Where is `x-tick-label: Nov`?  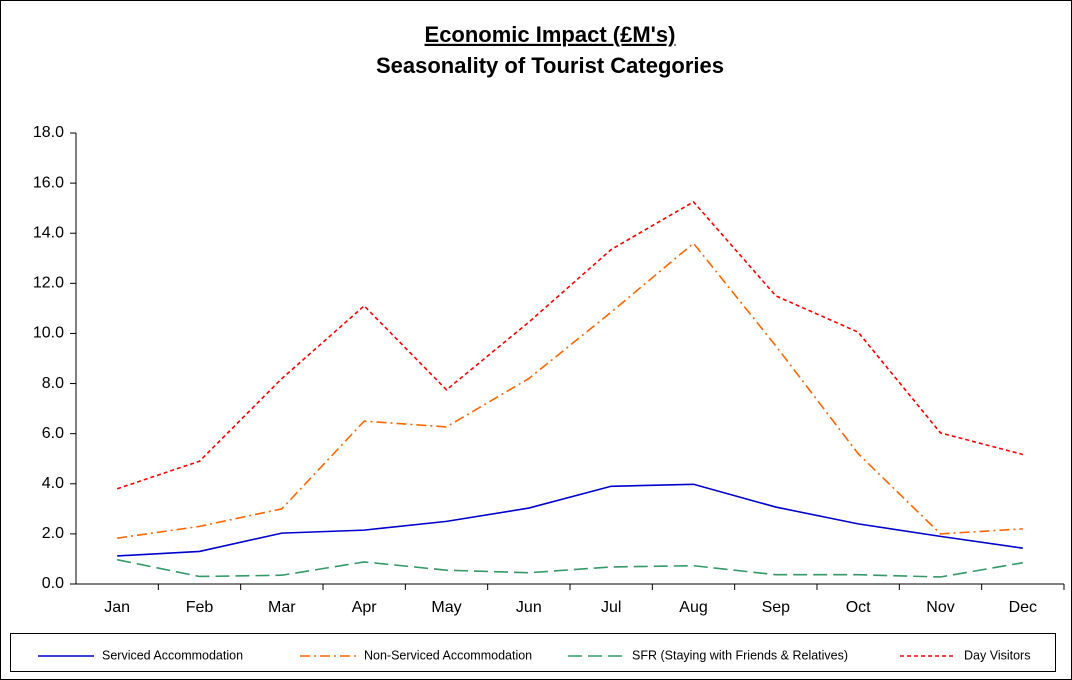
x-tick-label: Nov is located at coordinates (940, 607).